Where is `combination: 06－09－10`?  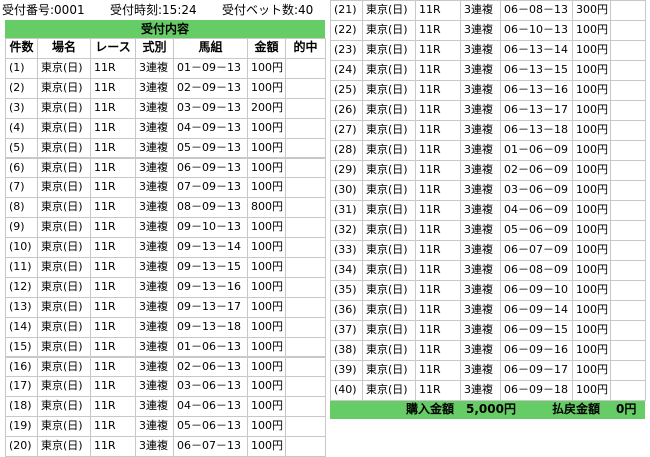 combination: 06－09－10 is located at coordinates (536, 290).